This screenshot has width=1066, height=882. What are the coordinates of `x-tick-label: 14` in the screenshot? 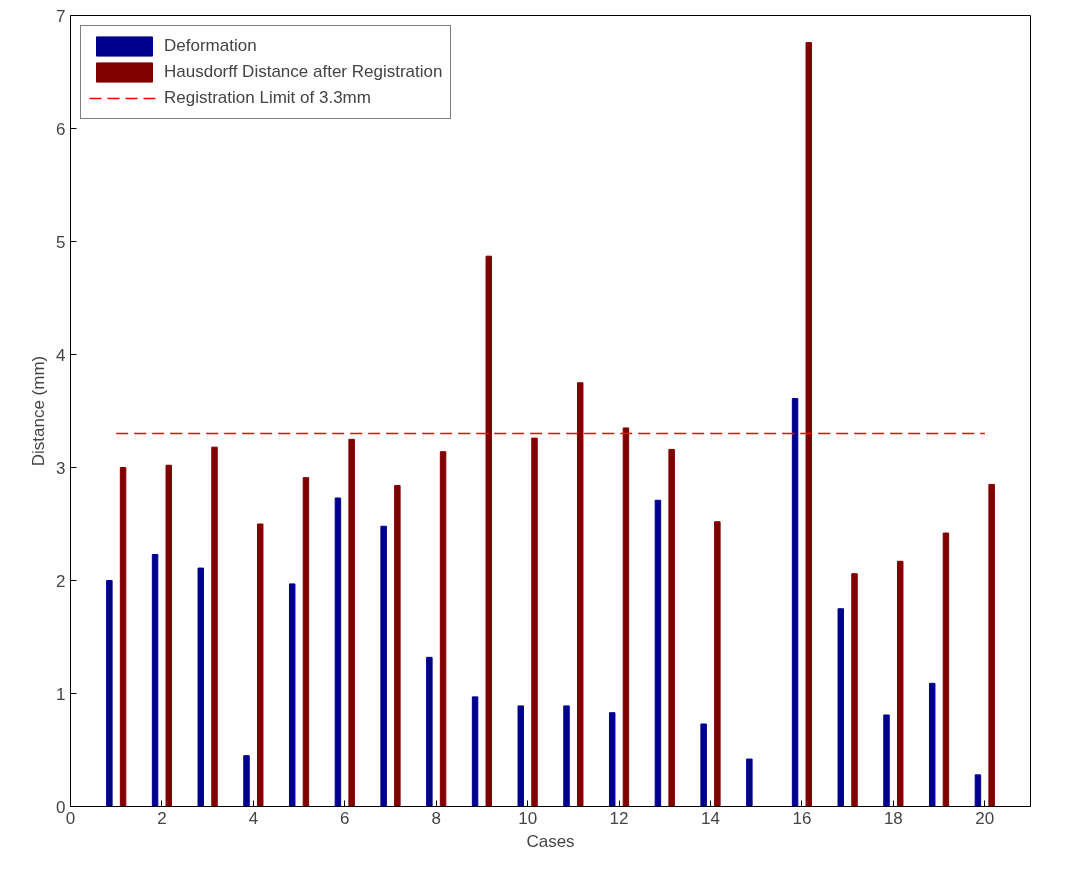 It's located at (710, 818).